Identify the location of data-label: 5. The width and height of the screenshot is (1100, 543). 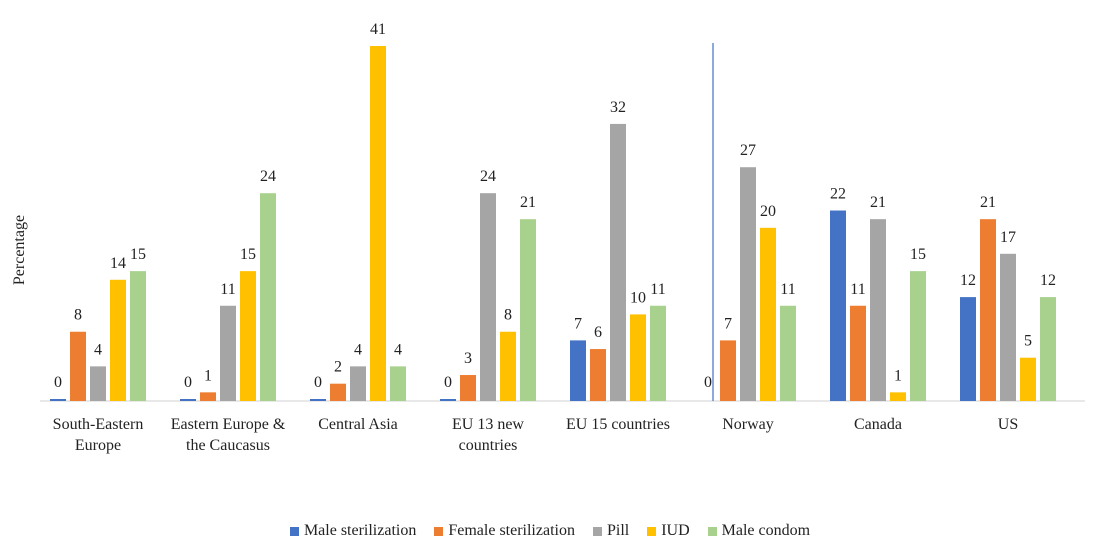
(1028, 341).